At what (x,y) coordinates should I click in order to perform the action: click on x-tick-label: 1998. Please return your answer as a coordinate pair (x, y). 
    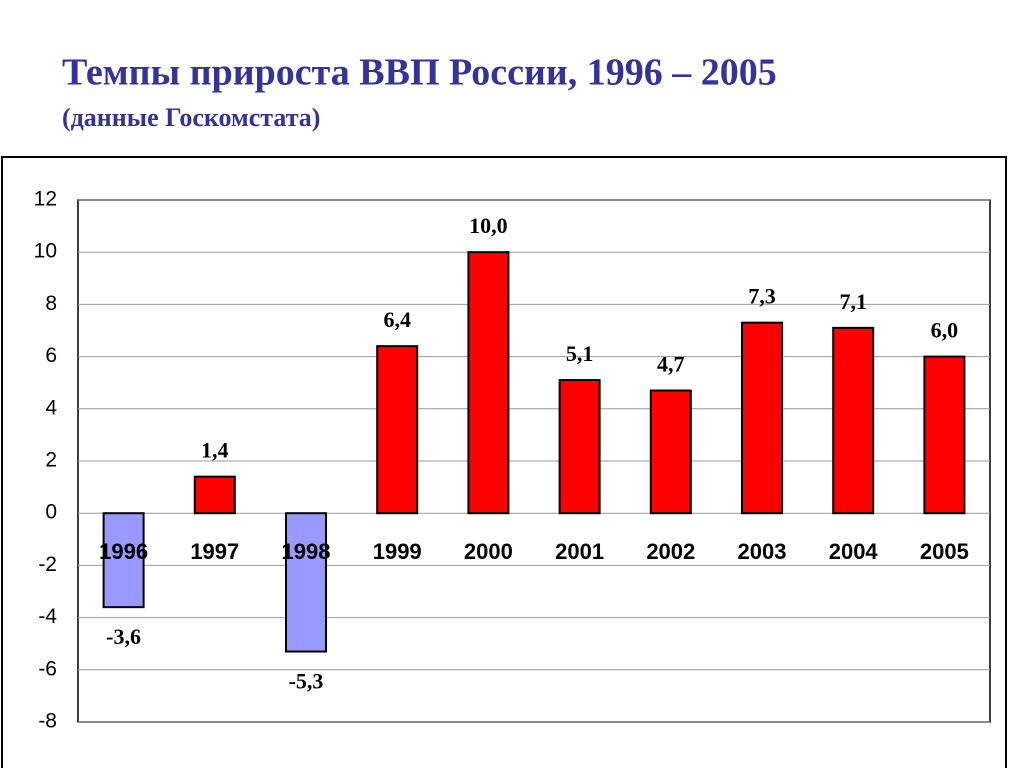
    Looking at the image, I should click on (306, 551).